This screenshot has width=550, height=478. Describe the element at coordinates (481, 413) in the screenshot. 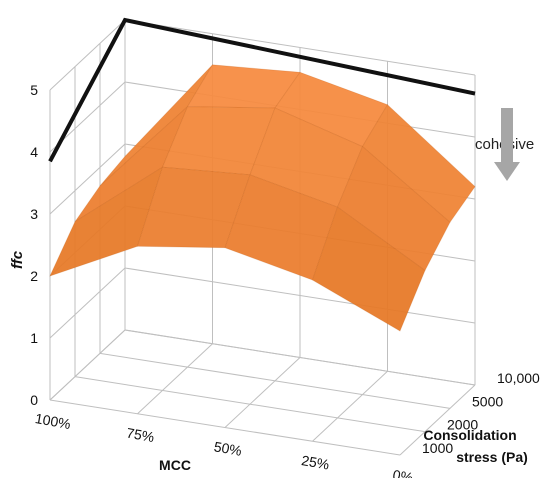

I see `z-tick-labels: 1000 2000 5000 10,000` at that location.